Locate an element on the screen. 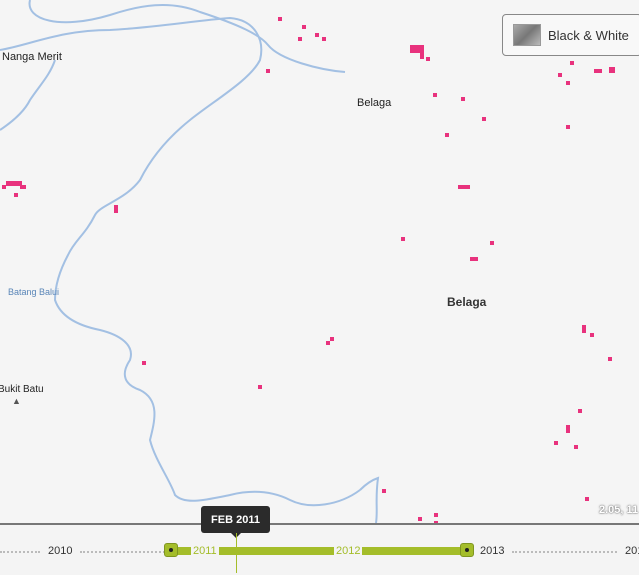 This screenshot has width=639, height=575. current-date-tooltip: FEB 2011 is located at coordinates (235, 522).